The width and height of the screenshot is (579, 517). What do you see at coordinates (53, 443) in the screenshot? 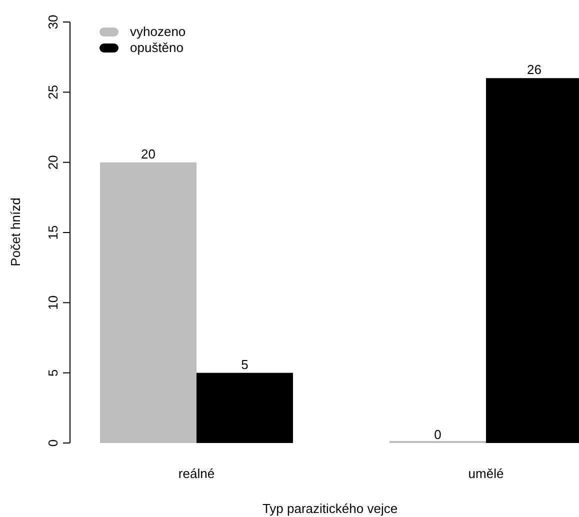
I see `y-tick-label: 0` at bounding box center [53, 443].